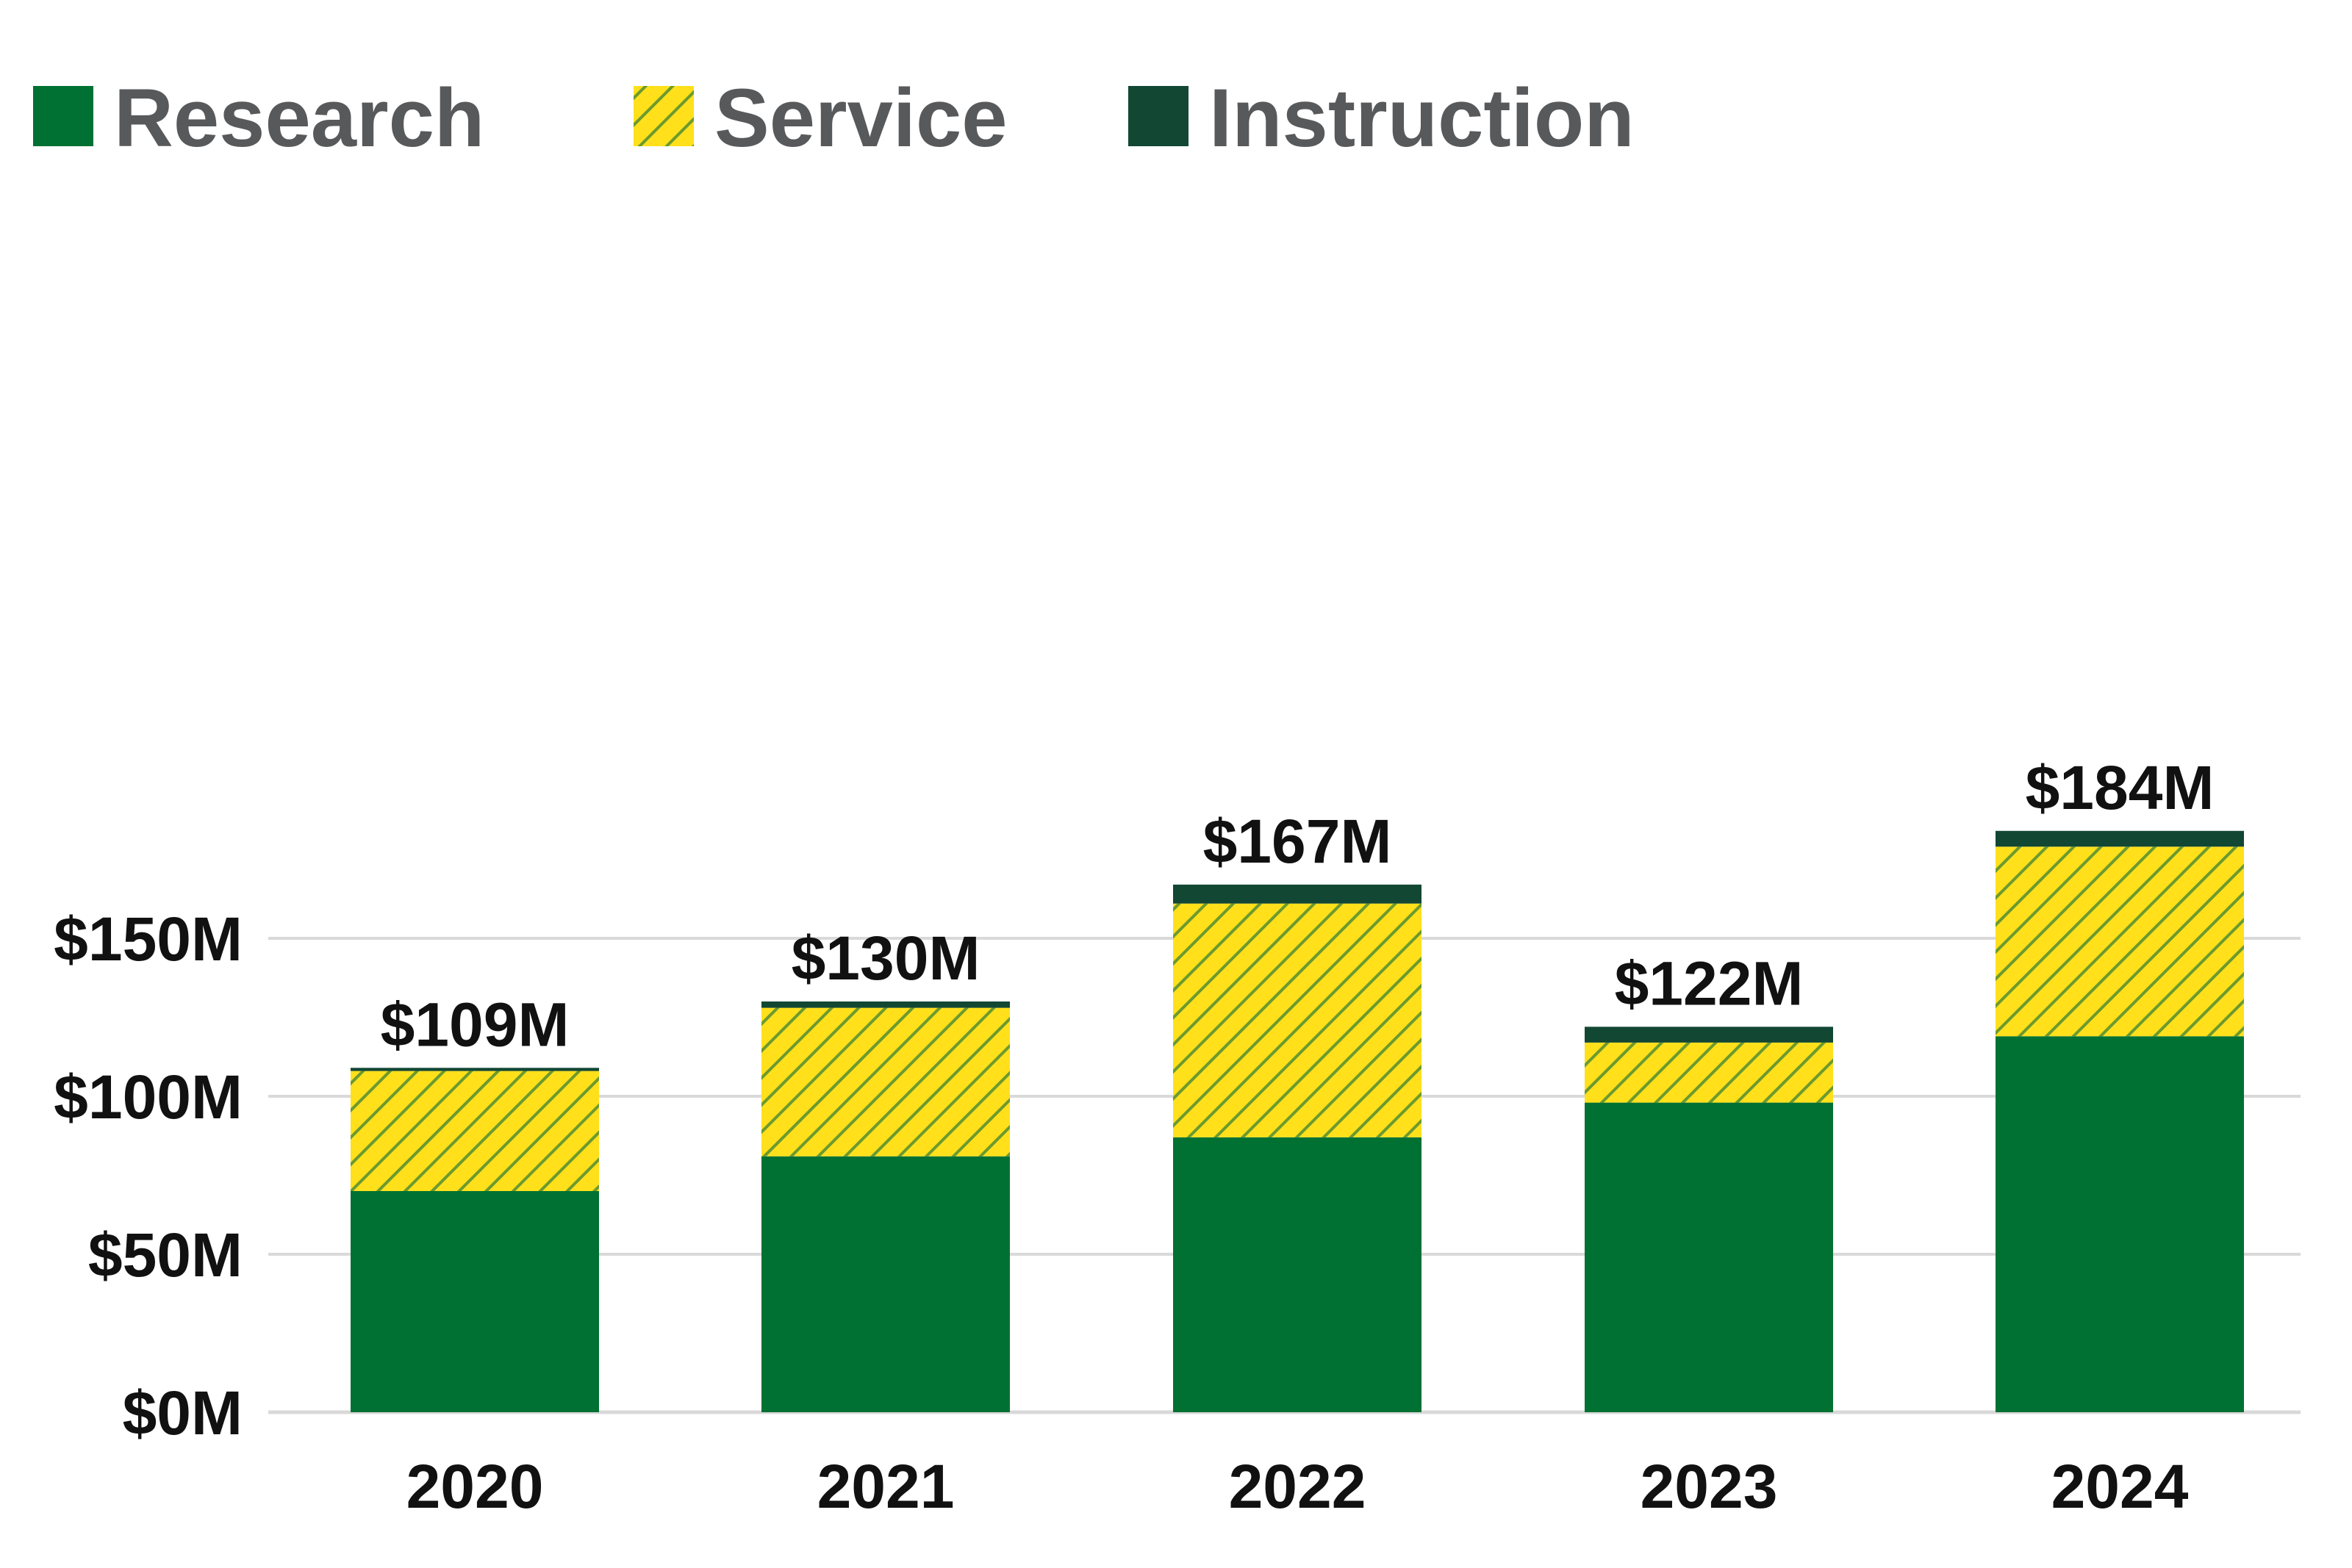  Describe the element at coordinates (475, 1131) in the screenshot. I see `bar-service-segment-2020` at that location.